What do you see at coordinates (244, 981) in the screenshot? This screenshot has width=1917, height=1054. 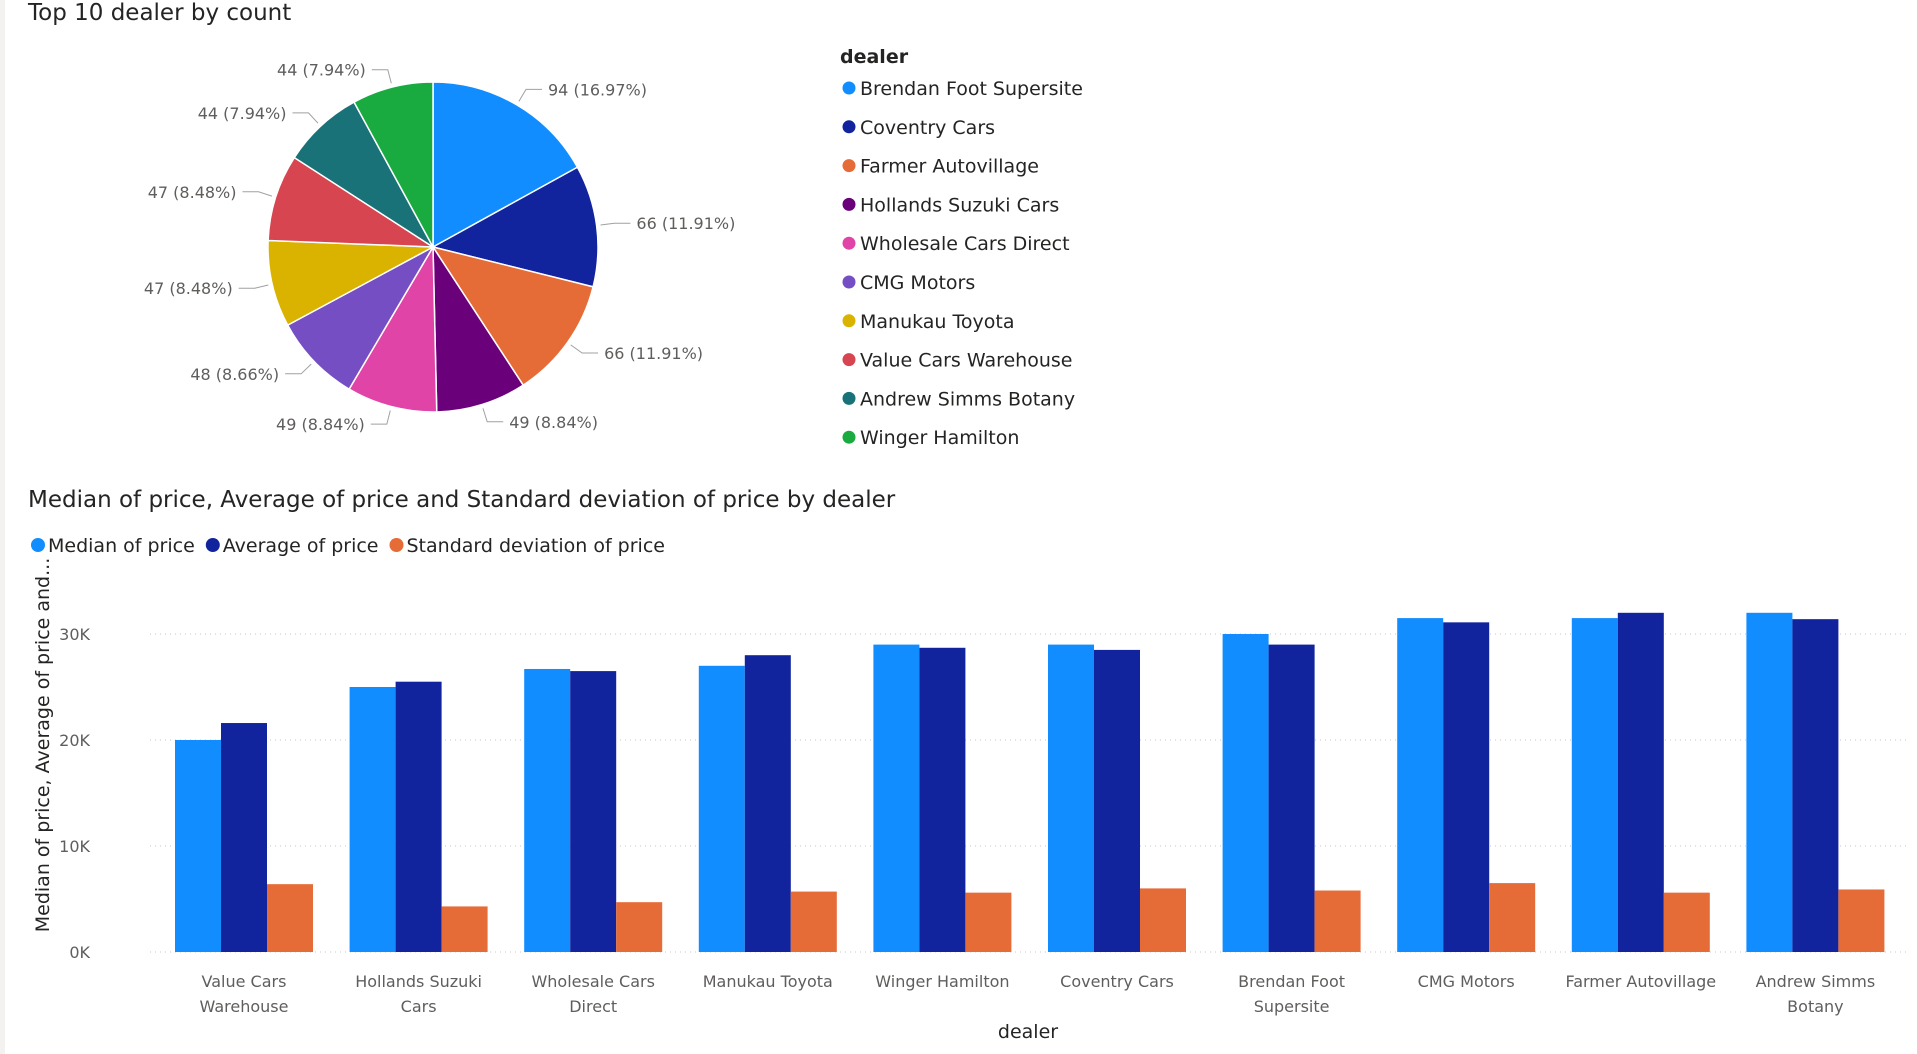 I see `x-tick-label: Value Cars` at bounding box center [244, 981].